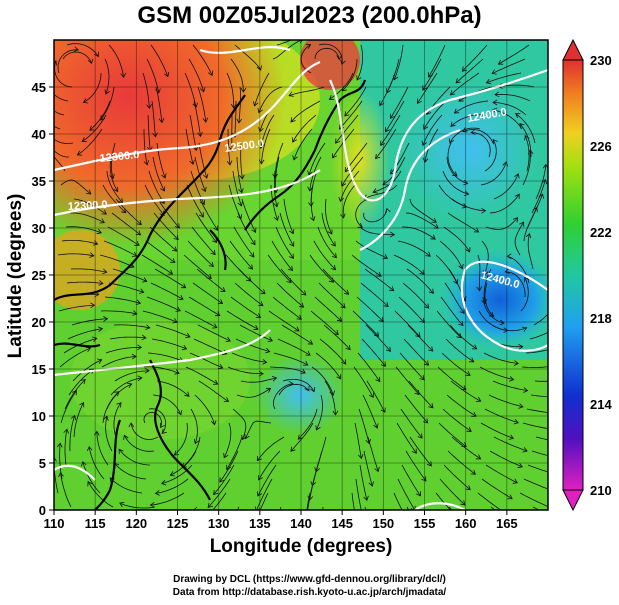  I want to click on y-axis-label: Latitude (degrees), so click(15, 276).